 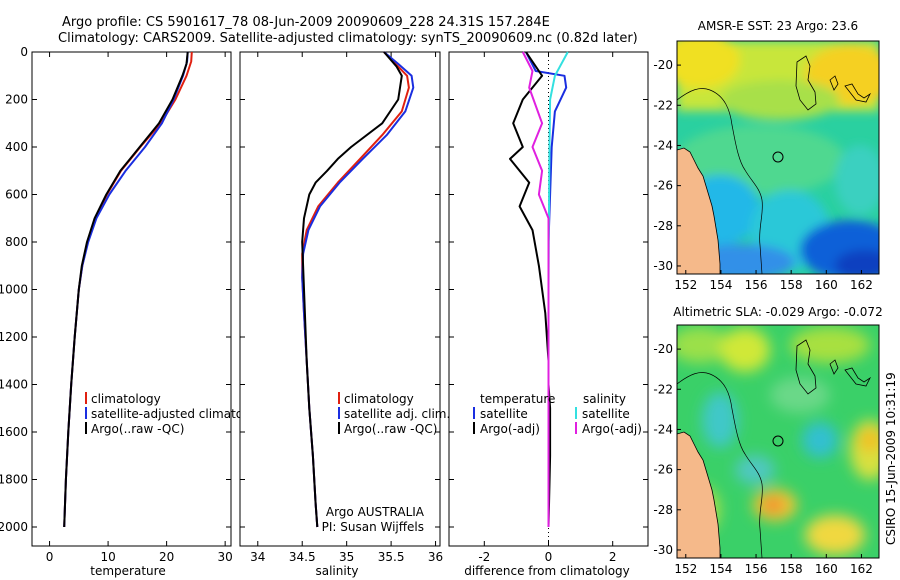 What do you see at coordinates (302, 557) in the screenshot?
I see `x-tick-label: 34.5` at bounding box center [302, 557].